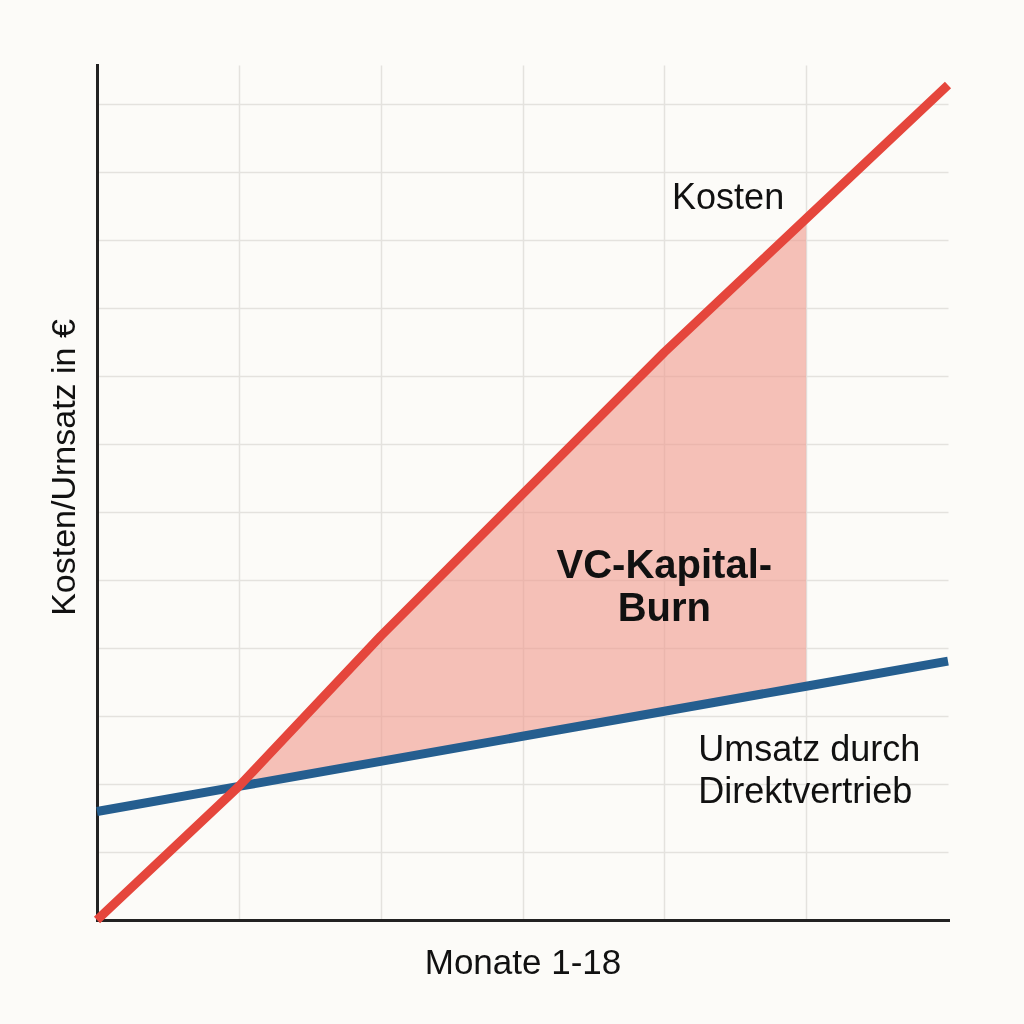 Image resolution: width=1024 pixels, height=1024 pixels. What do you see at coordinates (728, 196) in the screenshot?
I see `series-label: Kosten` at bounding box center [728, 196].